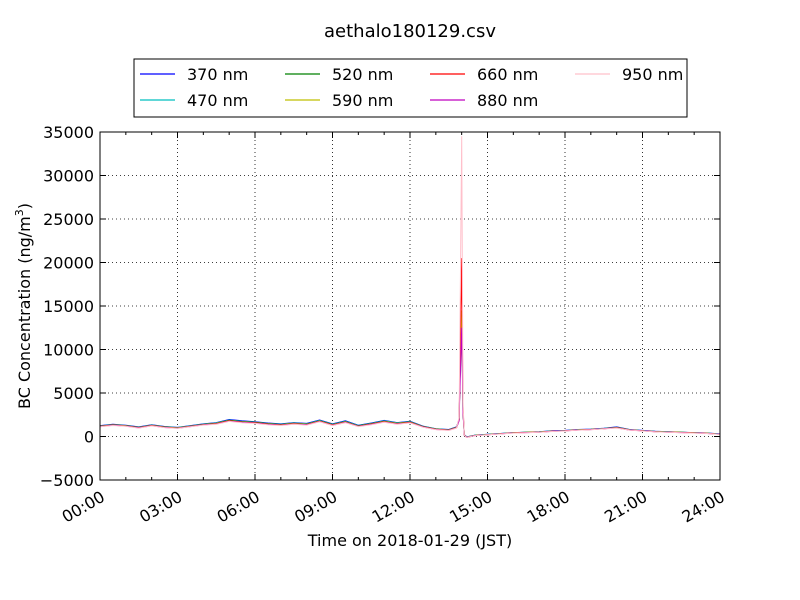 The width and height of the screenshot is (800, 600). Describe the element at coordinates (73, 393) in the screenshot. I see `y-tick-label: 5000` at that location.